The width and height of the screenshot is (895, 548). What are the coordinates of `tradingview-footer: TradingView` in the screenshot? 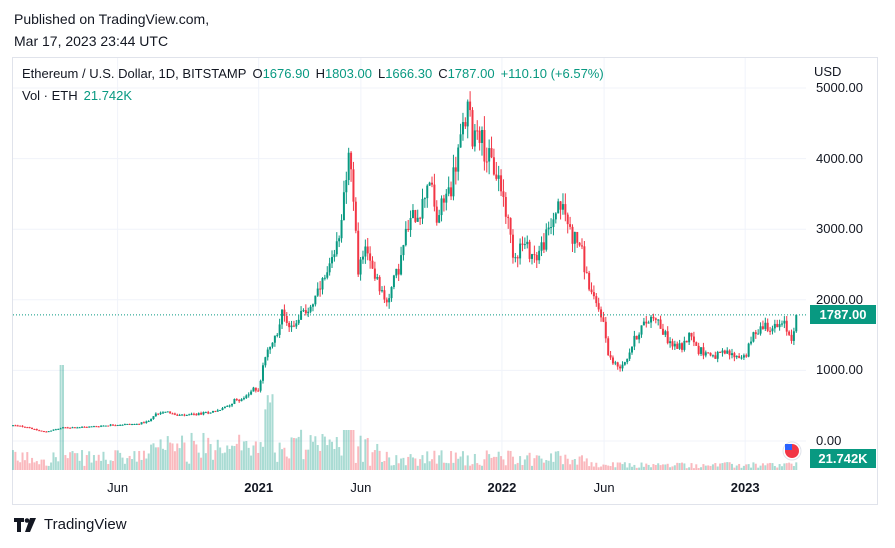 It's located at (70, 524).